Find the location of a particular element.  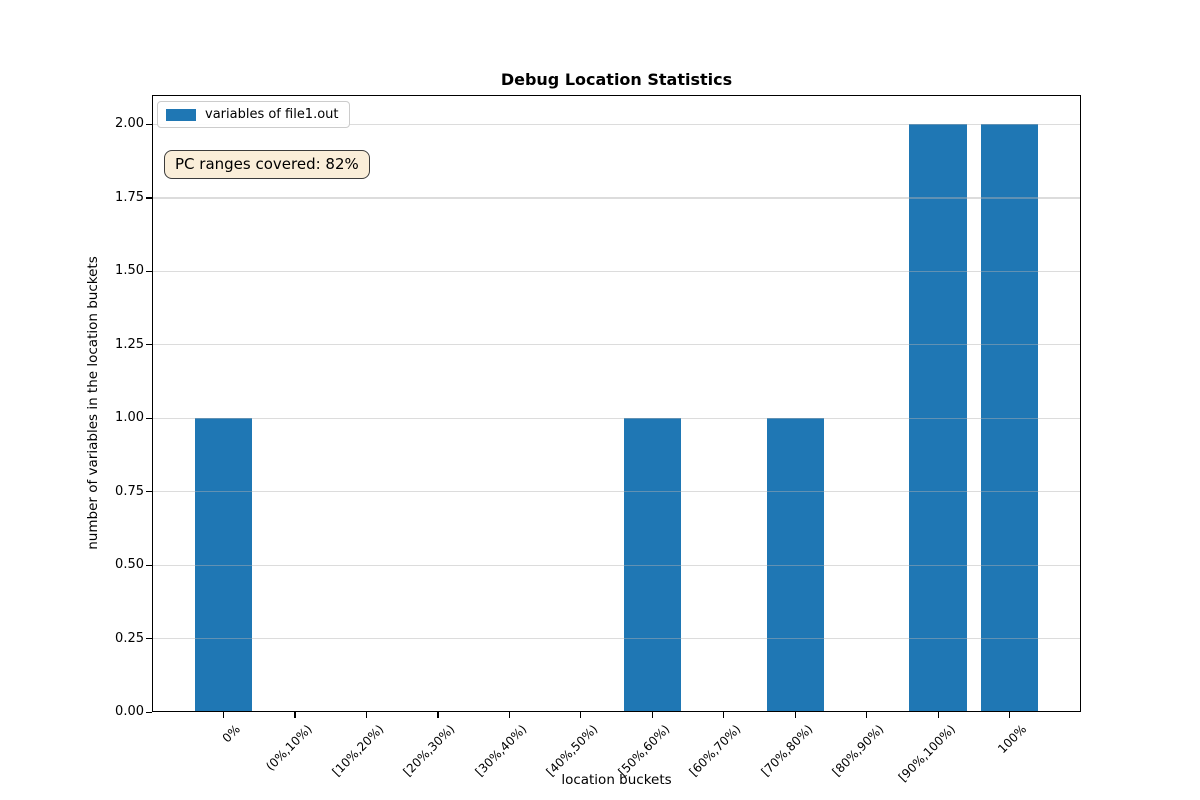

x-tick-label-[30%,40%): [30%,40%) is located at coordinates (501, 750).